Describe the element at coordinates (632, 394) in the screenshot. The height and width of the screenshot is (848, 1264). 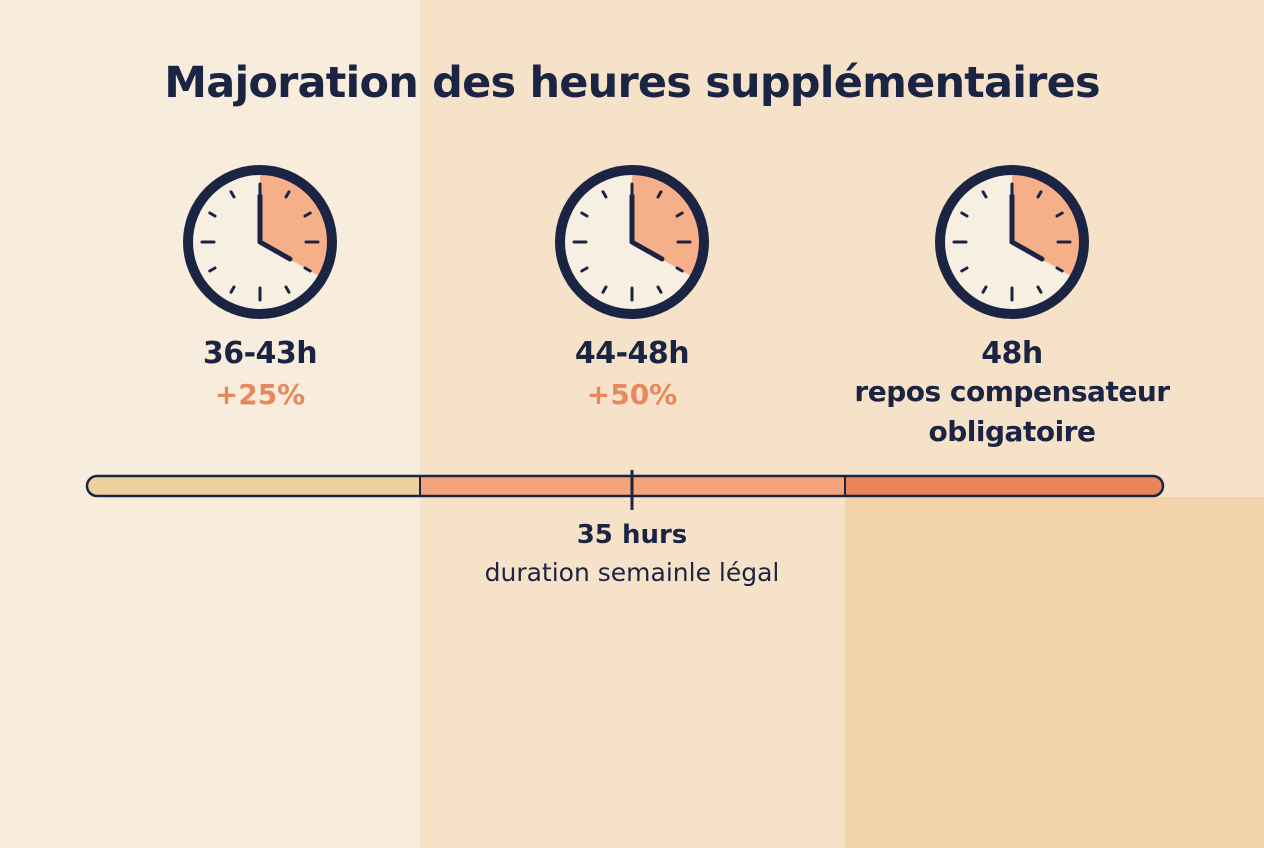
I see `tier-2-rate: +50%` at that location.